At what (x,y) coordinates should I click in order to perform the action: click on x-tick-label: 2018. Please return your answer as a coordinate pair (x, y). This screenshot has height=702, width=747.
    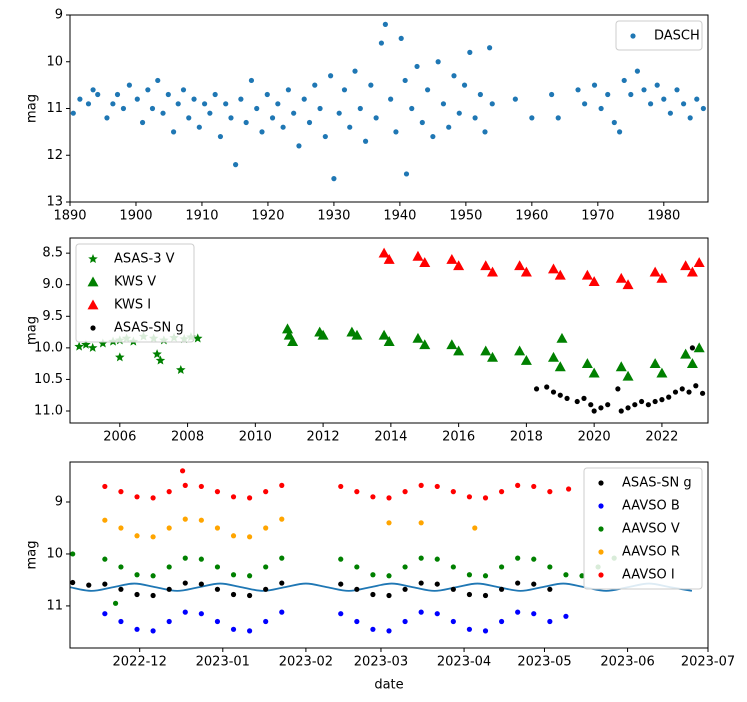
    Looking at the image, I should click on (526, 437).